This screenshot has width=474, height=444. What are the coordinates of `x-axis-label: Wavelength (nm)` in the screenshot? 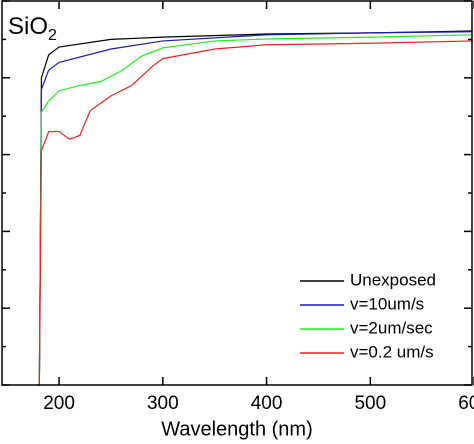 It's located at (237, 429).